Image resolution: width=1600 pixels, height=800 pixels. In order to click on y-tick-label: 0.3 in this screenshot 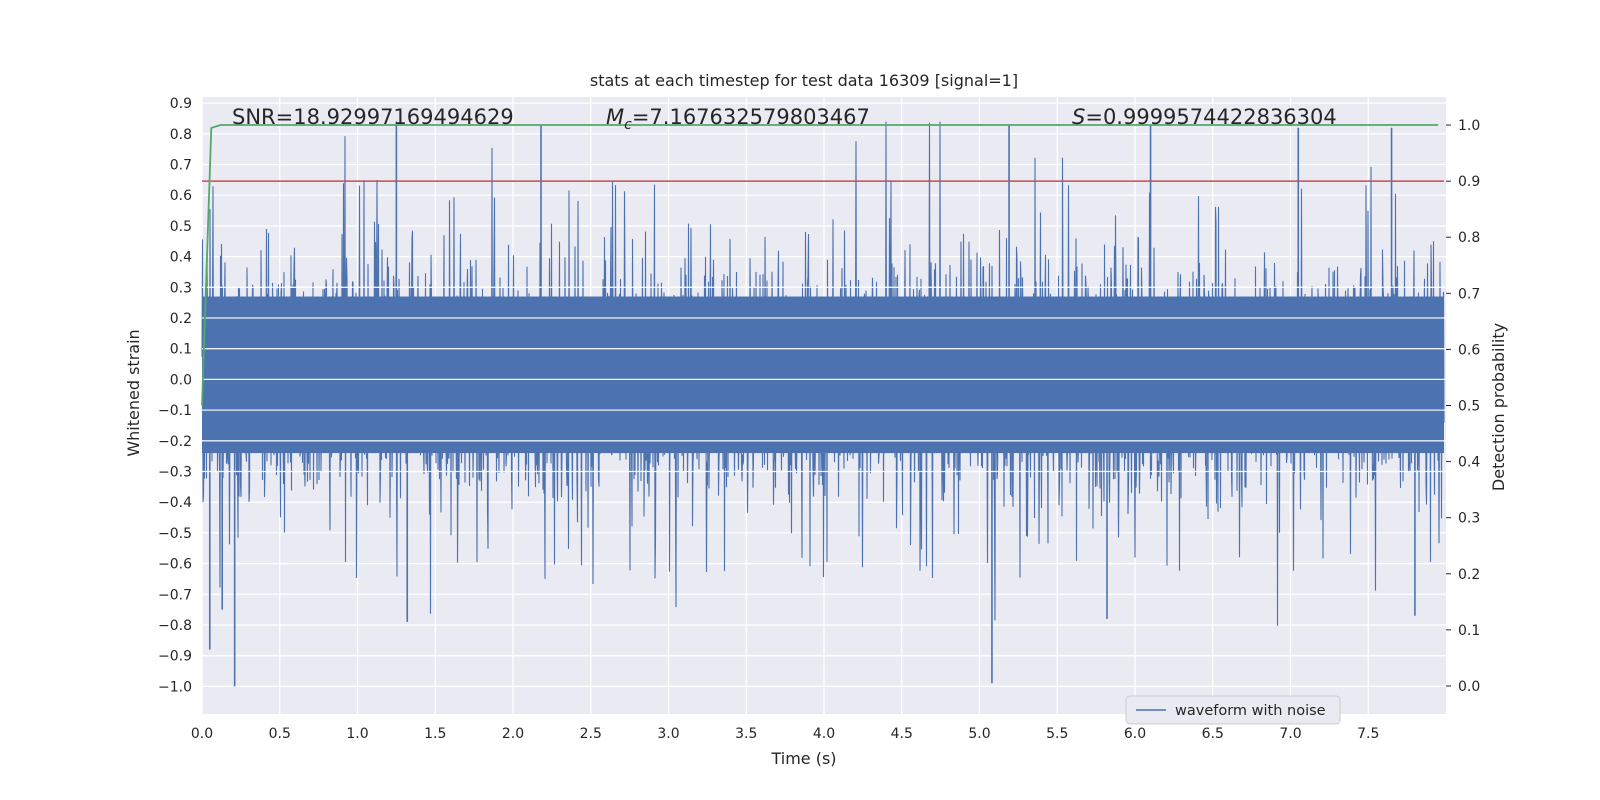, I will do `click(181, 288)`.